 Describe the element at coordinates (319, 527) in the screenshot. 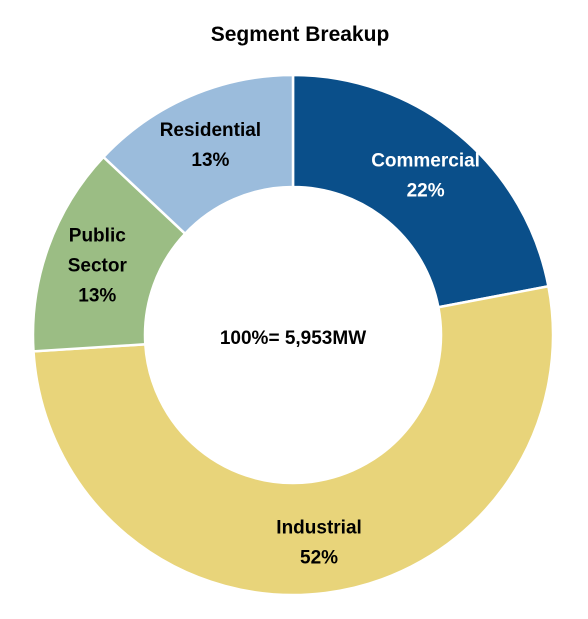

I see `slice-name-label-industrial: Industrial` at that location.